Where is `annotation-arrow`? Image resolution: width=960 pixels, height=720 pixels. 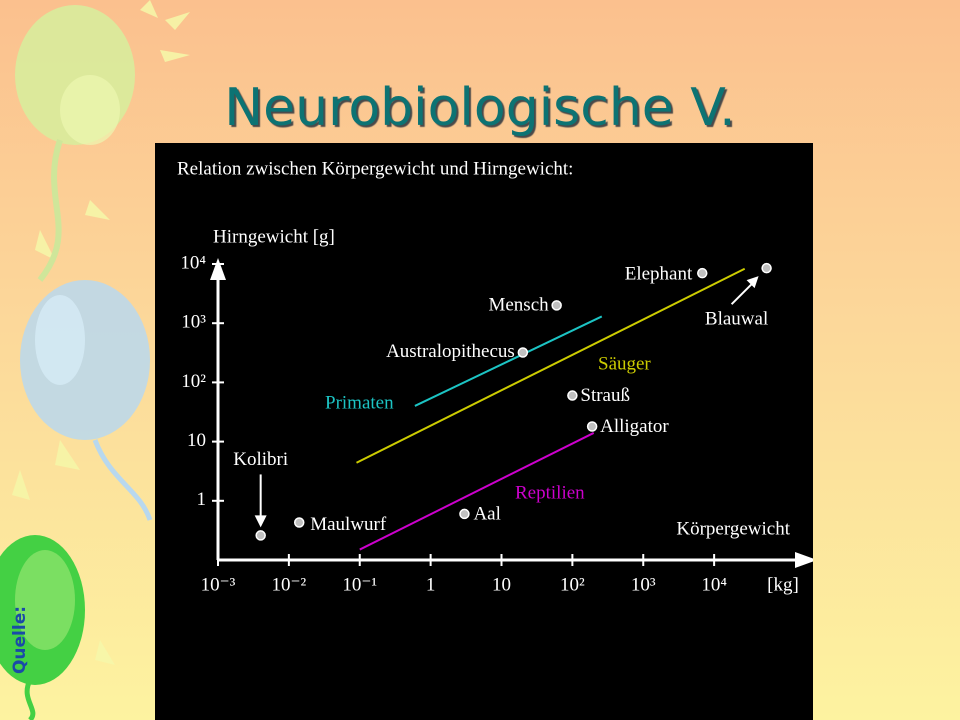 annotation-arrow is located at coordinates (741, 294).